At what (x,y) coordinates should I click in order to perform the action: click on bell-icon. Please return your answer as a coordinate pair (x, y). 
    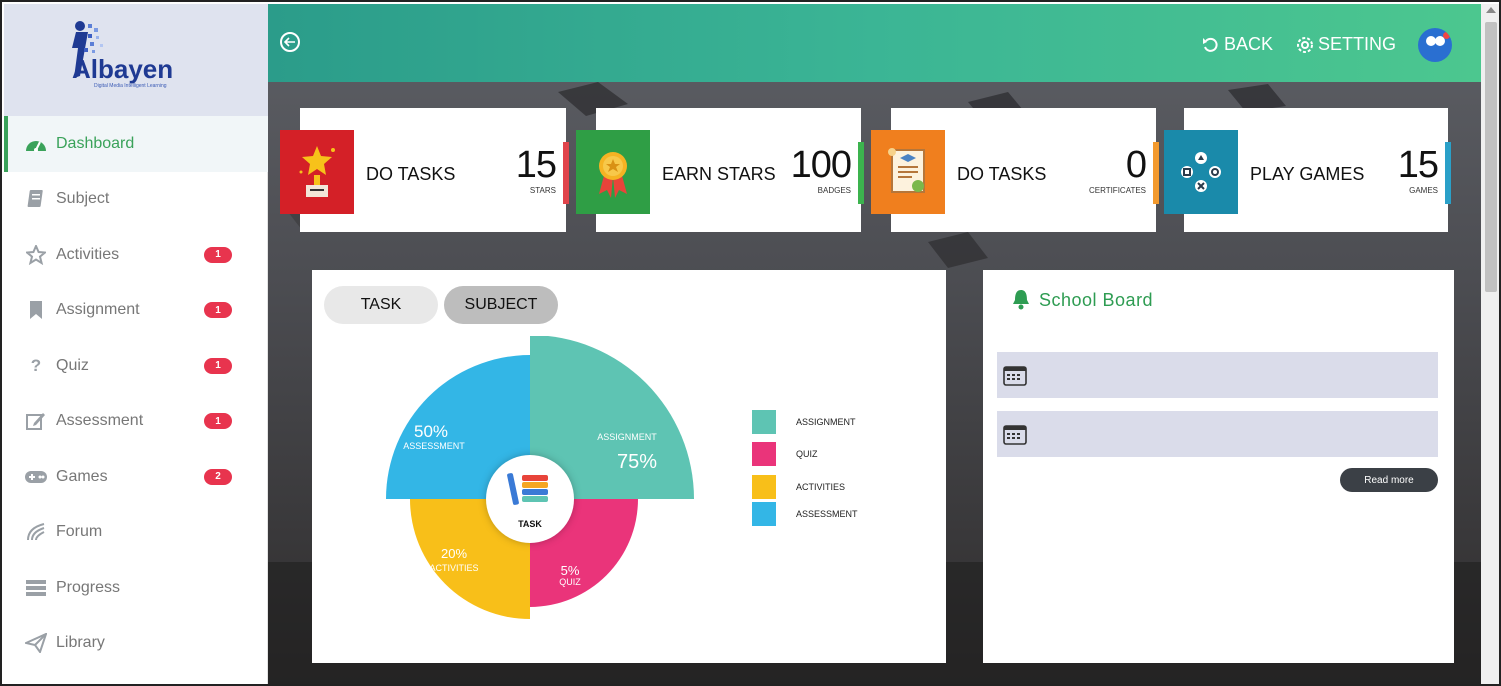
    Looking at the image, I should click on (1021, 300).